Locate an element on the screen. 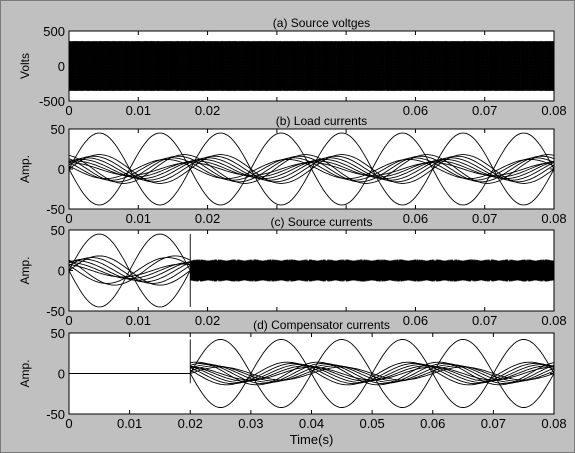 The height and width of the screenshot is (453, 575). panel-title: (c) Source currents is located at coordinates (321, 222).